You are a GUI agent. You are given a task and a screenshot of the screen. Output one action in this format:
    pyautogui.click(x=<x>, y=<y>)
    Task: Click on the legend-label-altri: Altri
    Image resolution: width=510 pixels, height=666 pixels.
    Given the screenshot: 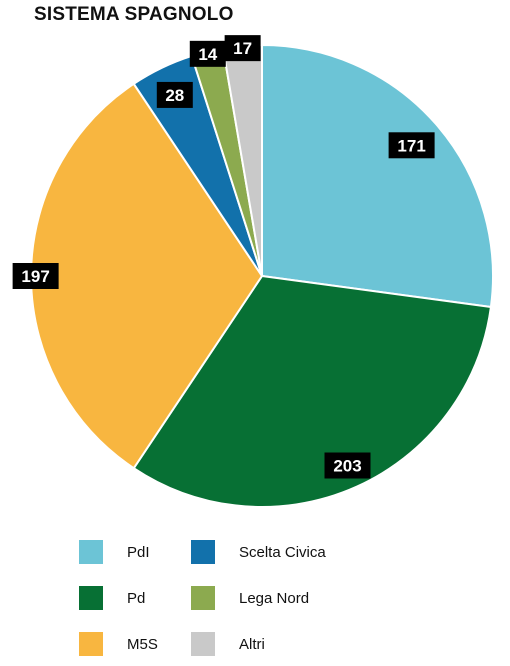 What is the action you would take?
    pyautogui.click(x=252, y=644)
    